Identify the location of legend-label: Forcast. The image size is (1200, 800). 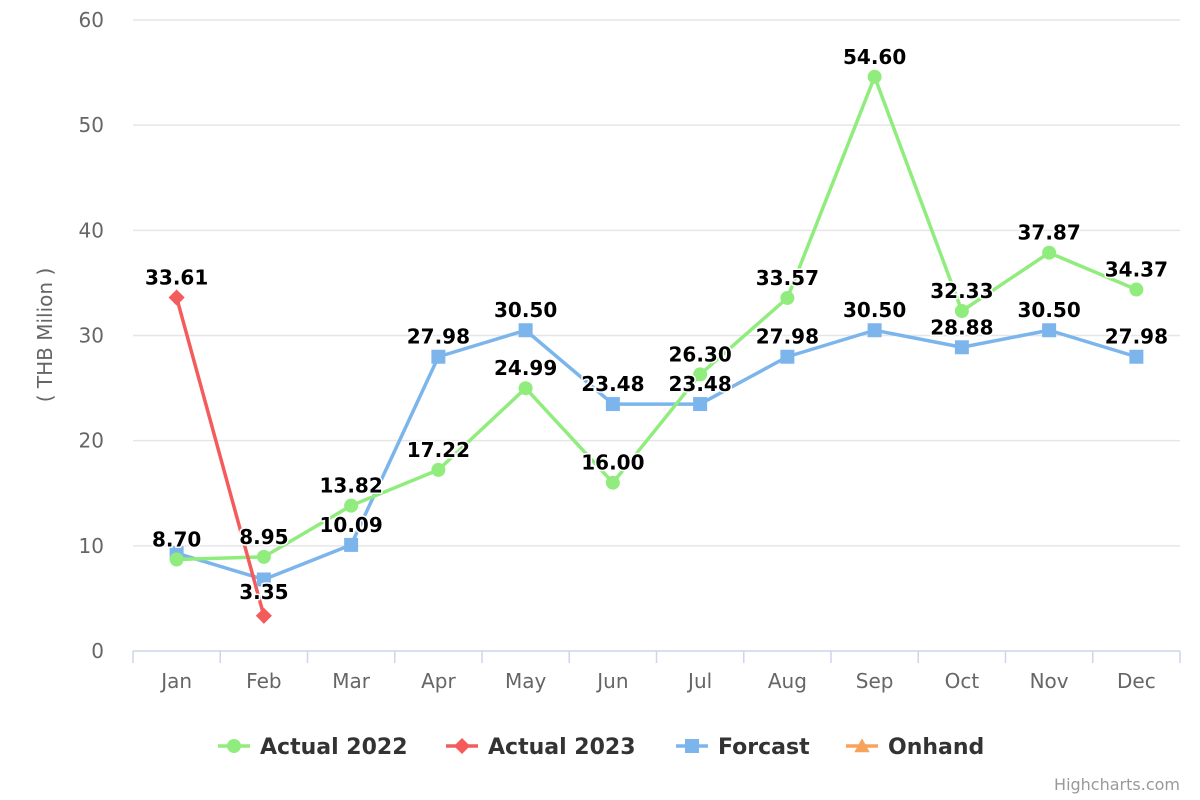
(764, 747).